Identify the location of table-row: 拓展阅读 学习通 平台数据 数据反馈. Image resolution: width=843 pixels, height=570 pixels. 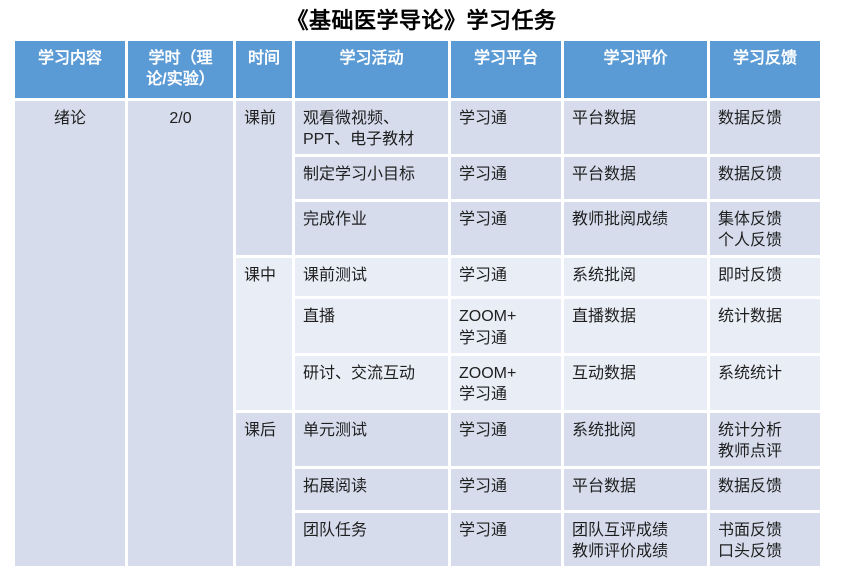
(417, 489).